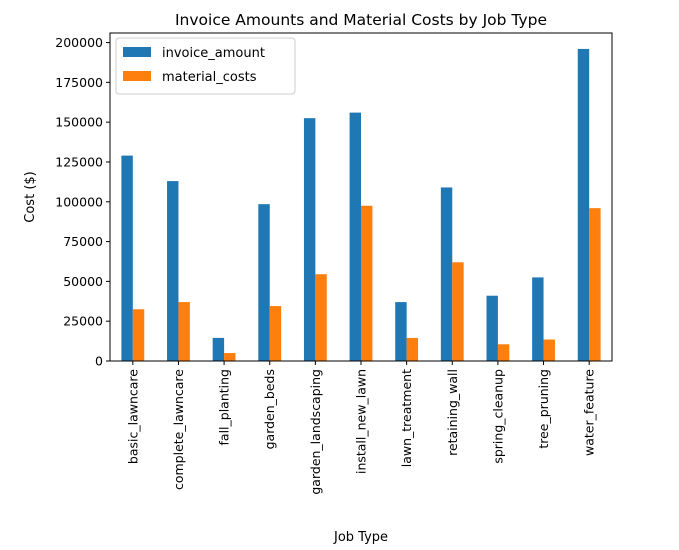 This screenshot has height=550, width=679. I want to click on x-tick-label: install_new_lawn, so click(361, 421).